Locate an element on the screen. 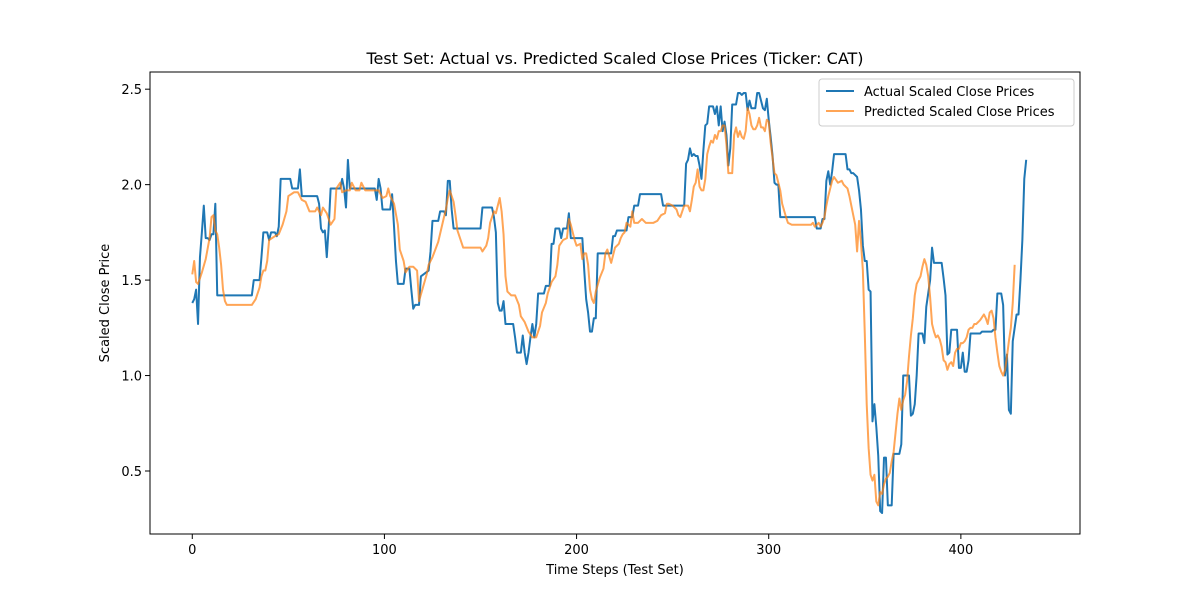 Image resolution: width=1200 pixels, height=600 pixels. x-tick-label: 0 is located at coordinates (192, 550).